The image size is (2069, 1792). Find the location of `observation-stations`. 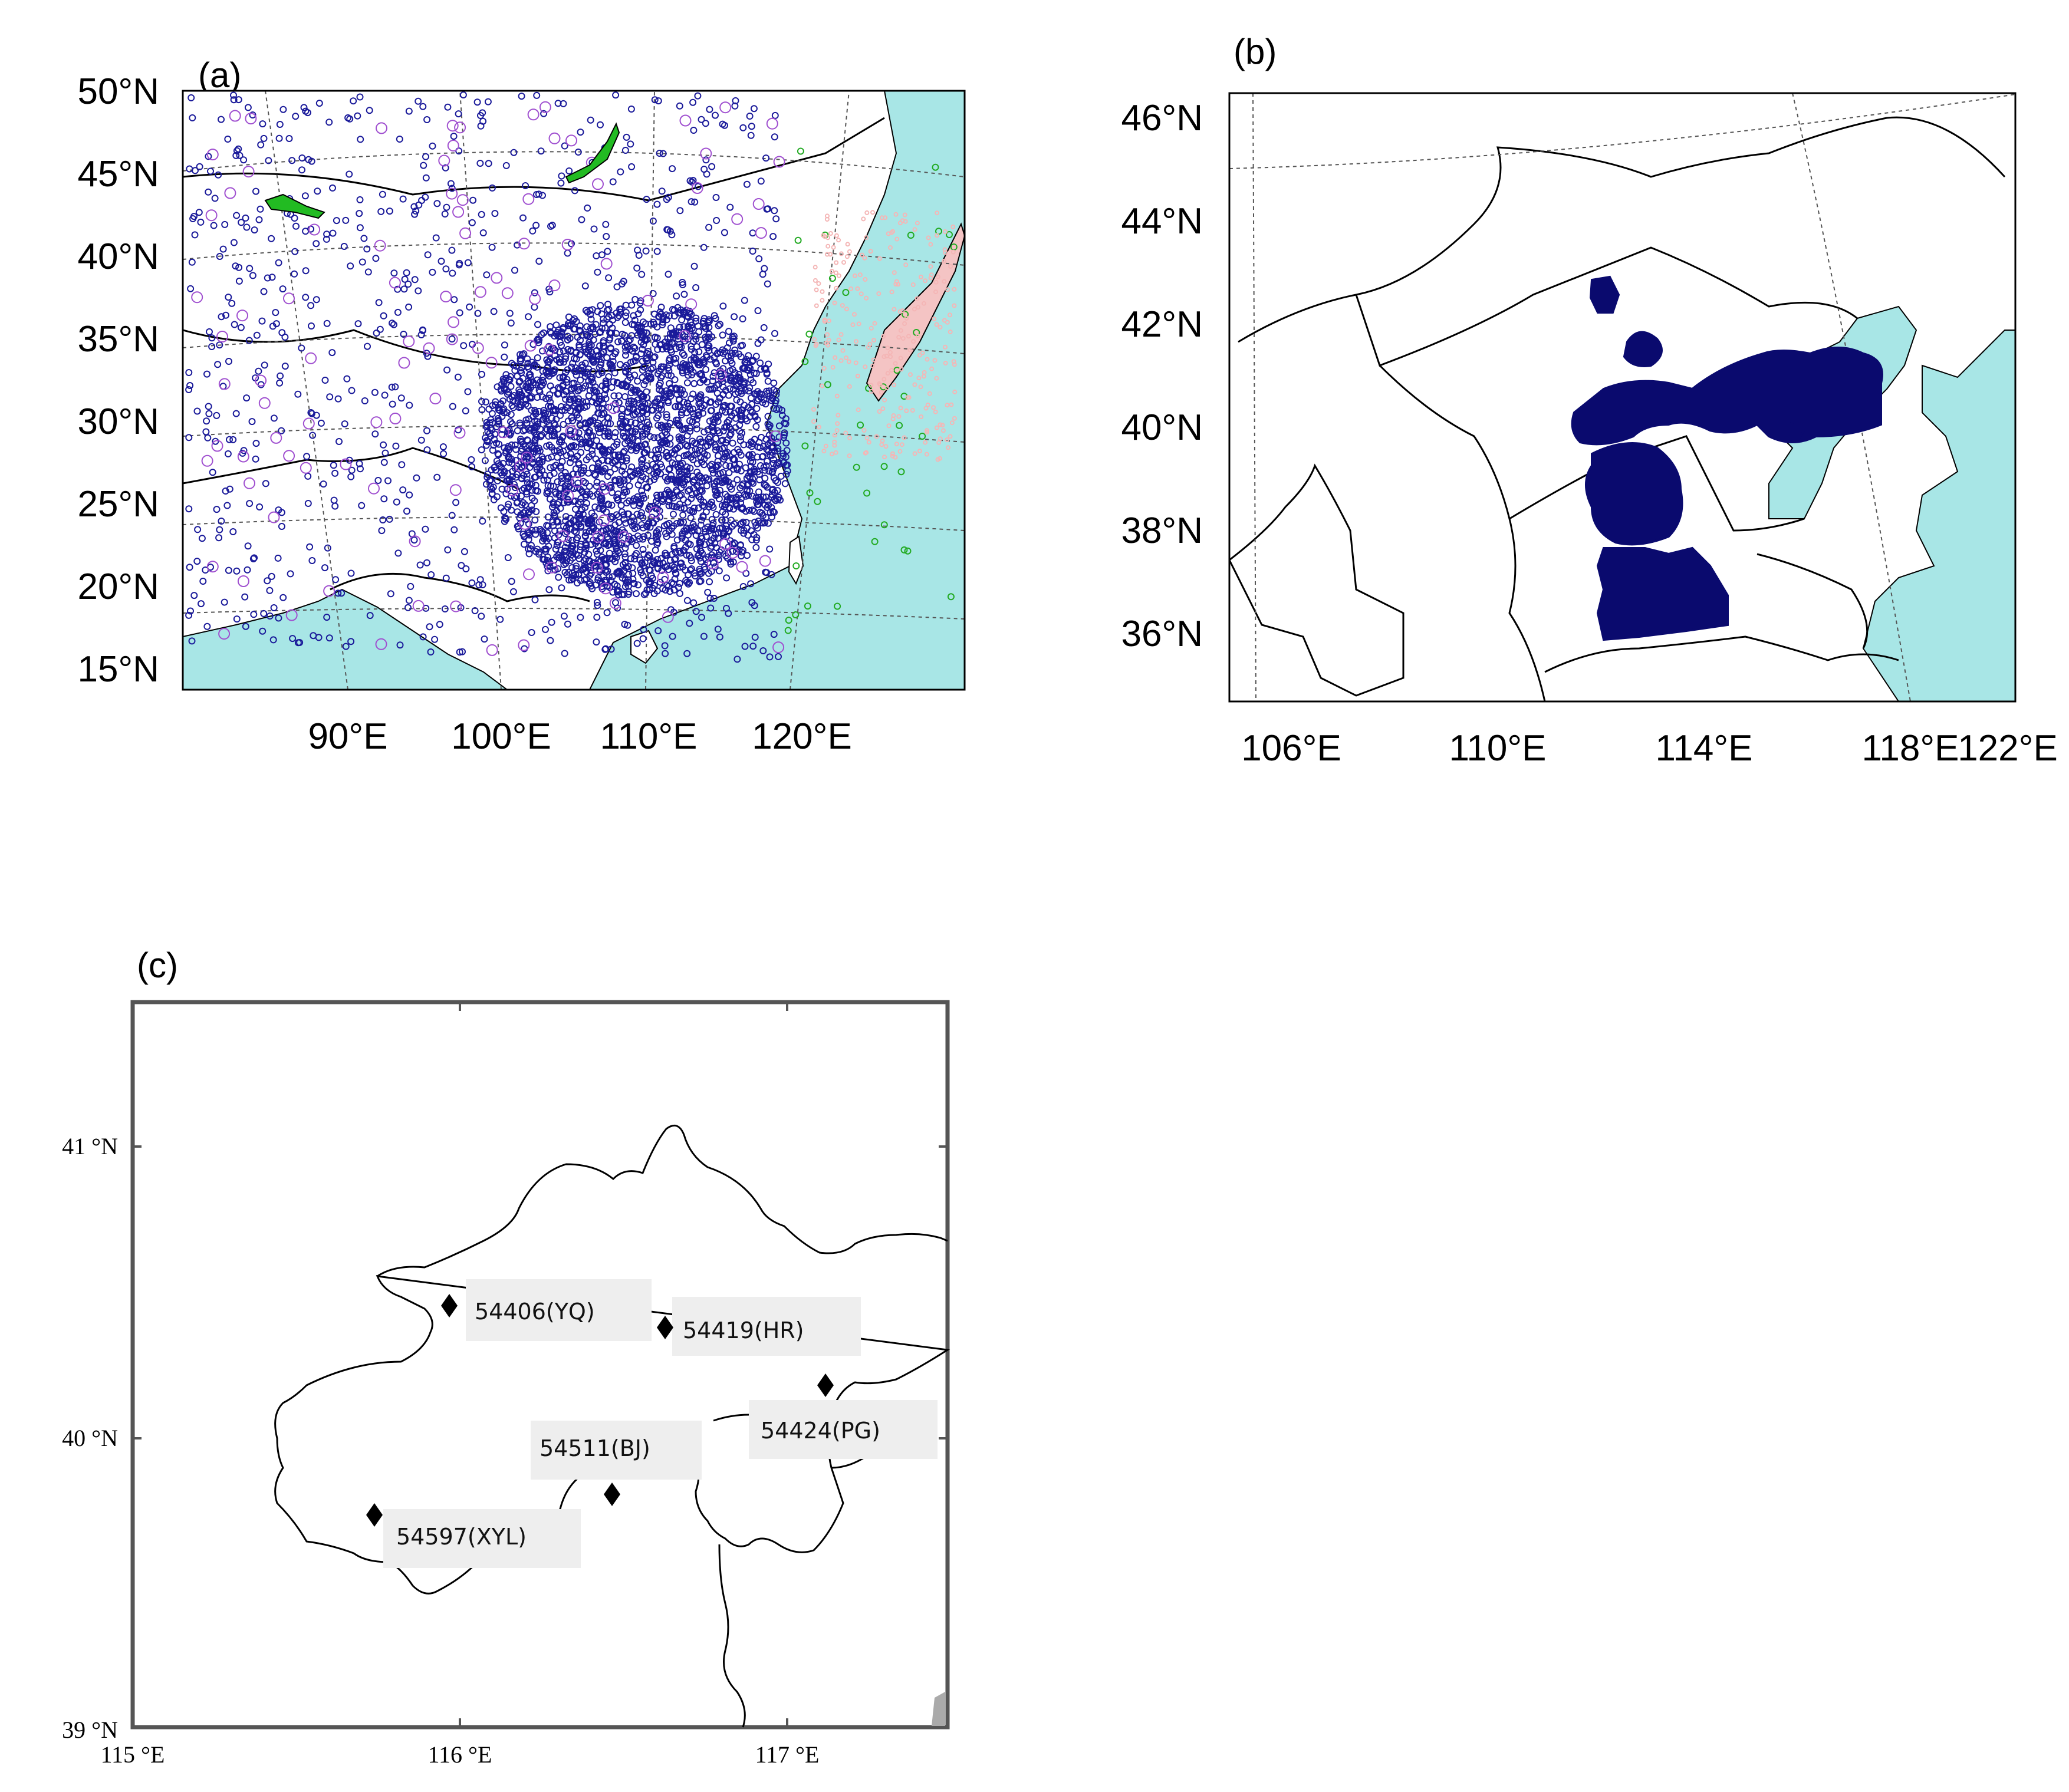

observation-stations is located at coordinates (571, 377).